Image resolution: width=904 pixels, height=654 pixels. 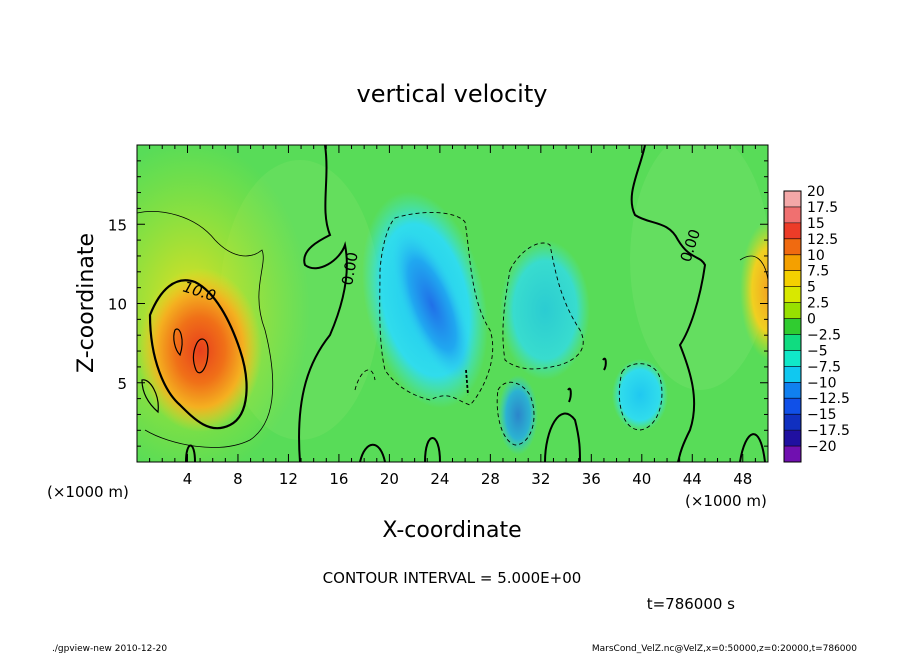 I want to click on y-tick-label: 5, so click(x=122, y=384).